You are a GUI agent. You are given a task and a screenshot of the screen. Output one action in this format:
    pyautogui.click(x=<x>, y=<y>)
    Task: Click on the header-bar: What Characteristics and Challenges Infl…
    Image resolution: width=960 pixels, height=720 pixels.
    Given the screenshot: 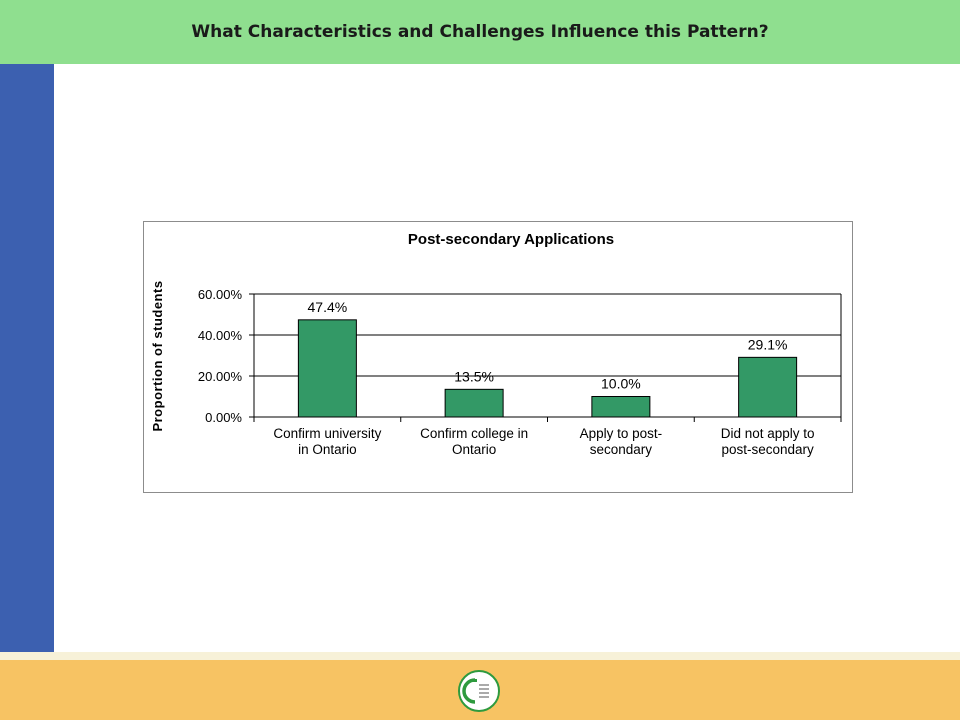 What is the action you would take?
    pyautogui.click(x=480, y=32)
    